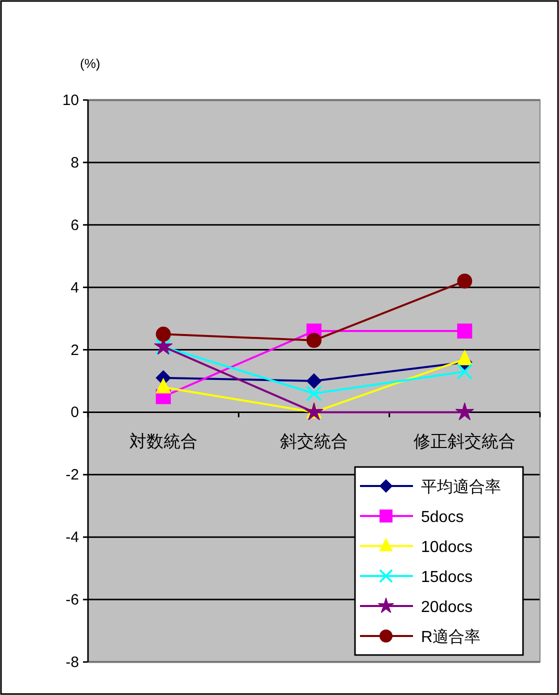 The width and height of the screenshot is (559, 695). What do you see at coordinates (465, 442) in the screenshot?
I see `x-tick-label: 修正斜交統合` at bounding box center [465, 442].